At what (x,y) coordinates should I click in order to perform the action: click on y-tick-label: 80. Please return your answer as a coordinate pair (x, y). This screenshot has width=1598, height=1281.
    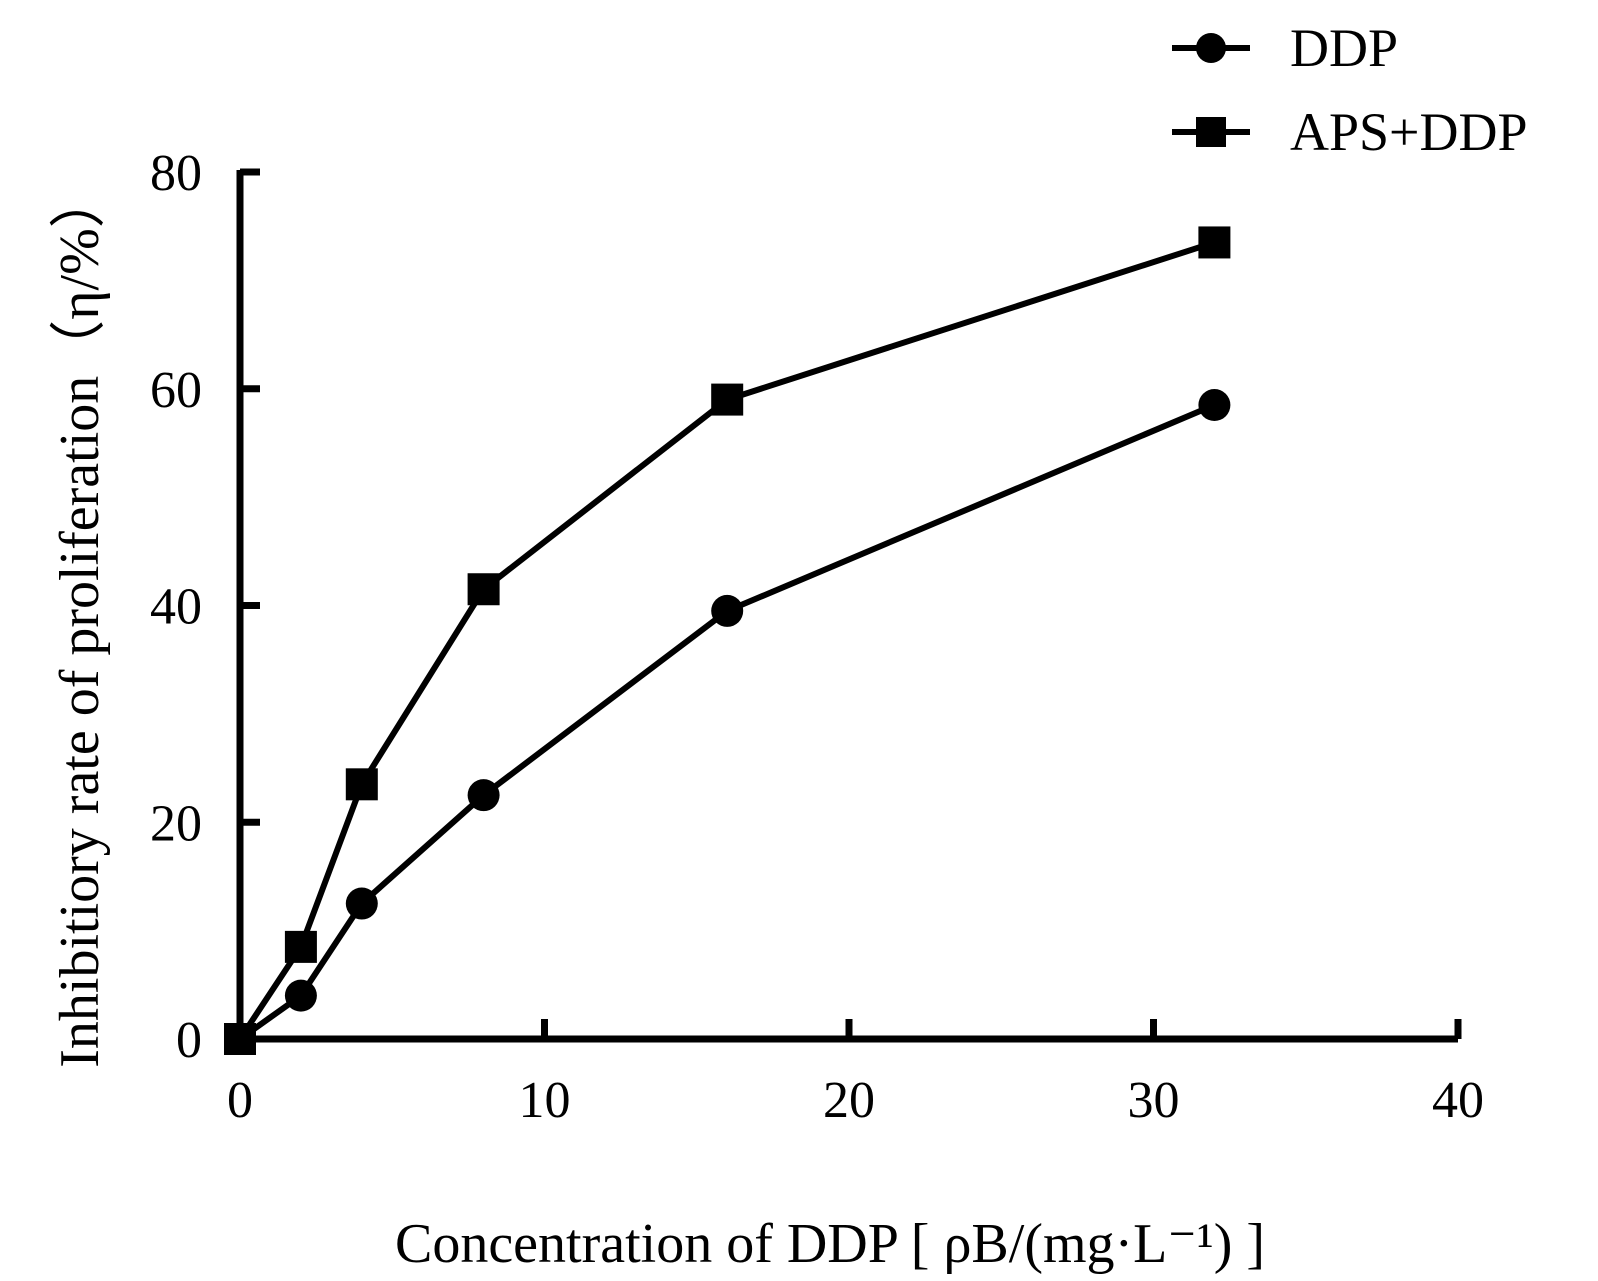
    Looking at the image, I should click on (176, 173).